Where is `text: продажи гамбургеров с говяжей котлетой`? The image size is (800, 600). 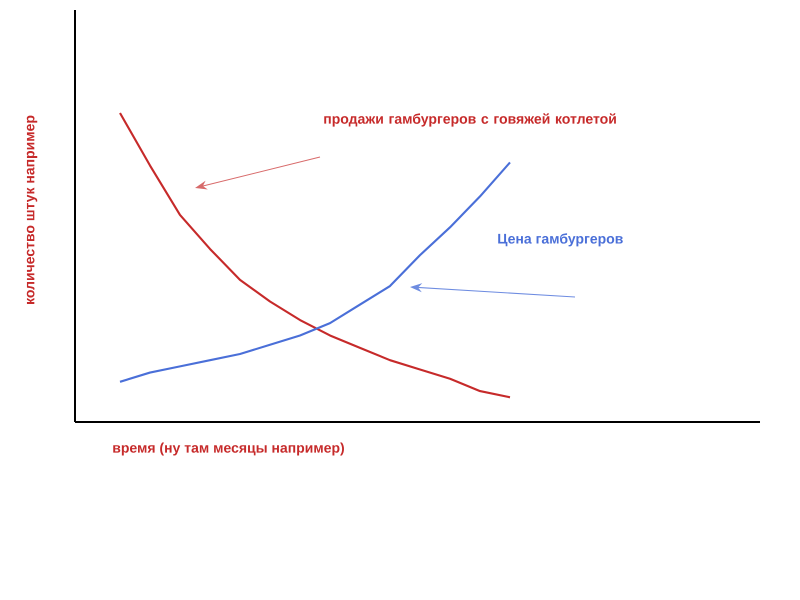 text: продажи гамбургеров с говяжей котлетой is located at coordinates (470, 120).